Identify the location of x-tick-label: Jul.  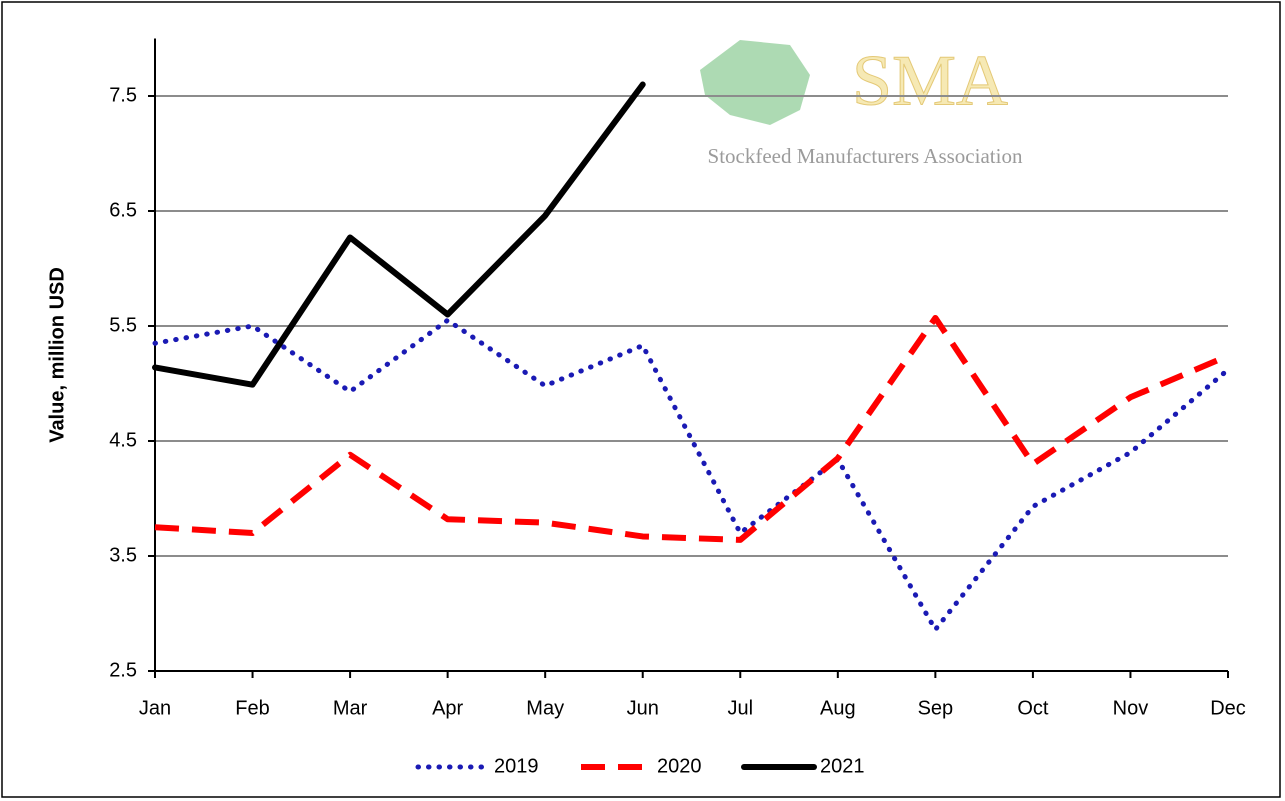
(740, 708).